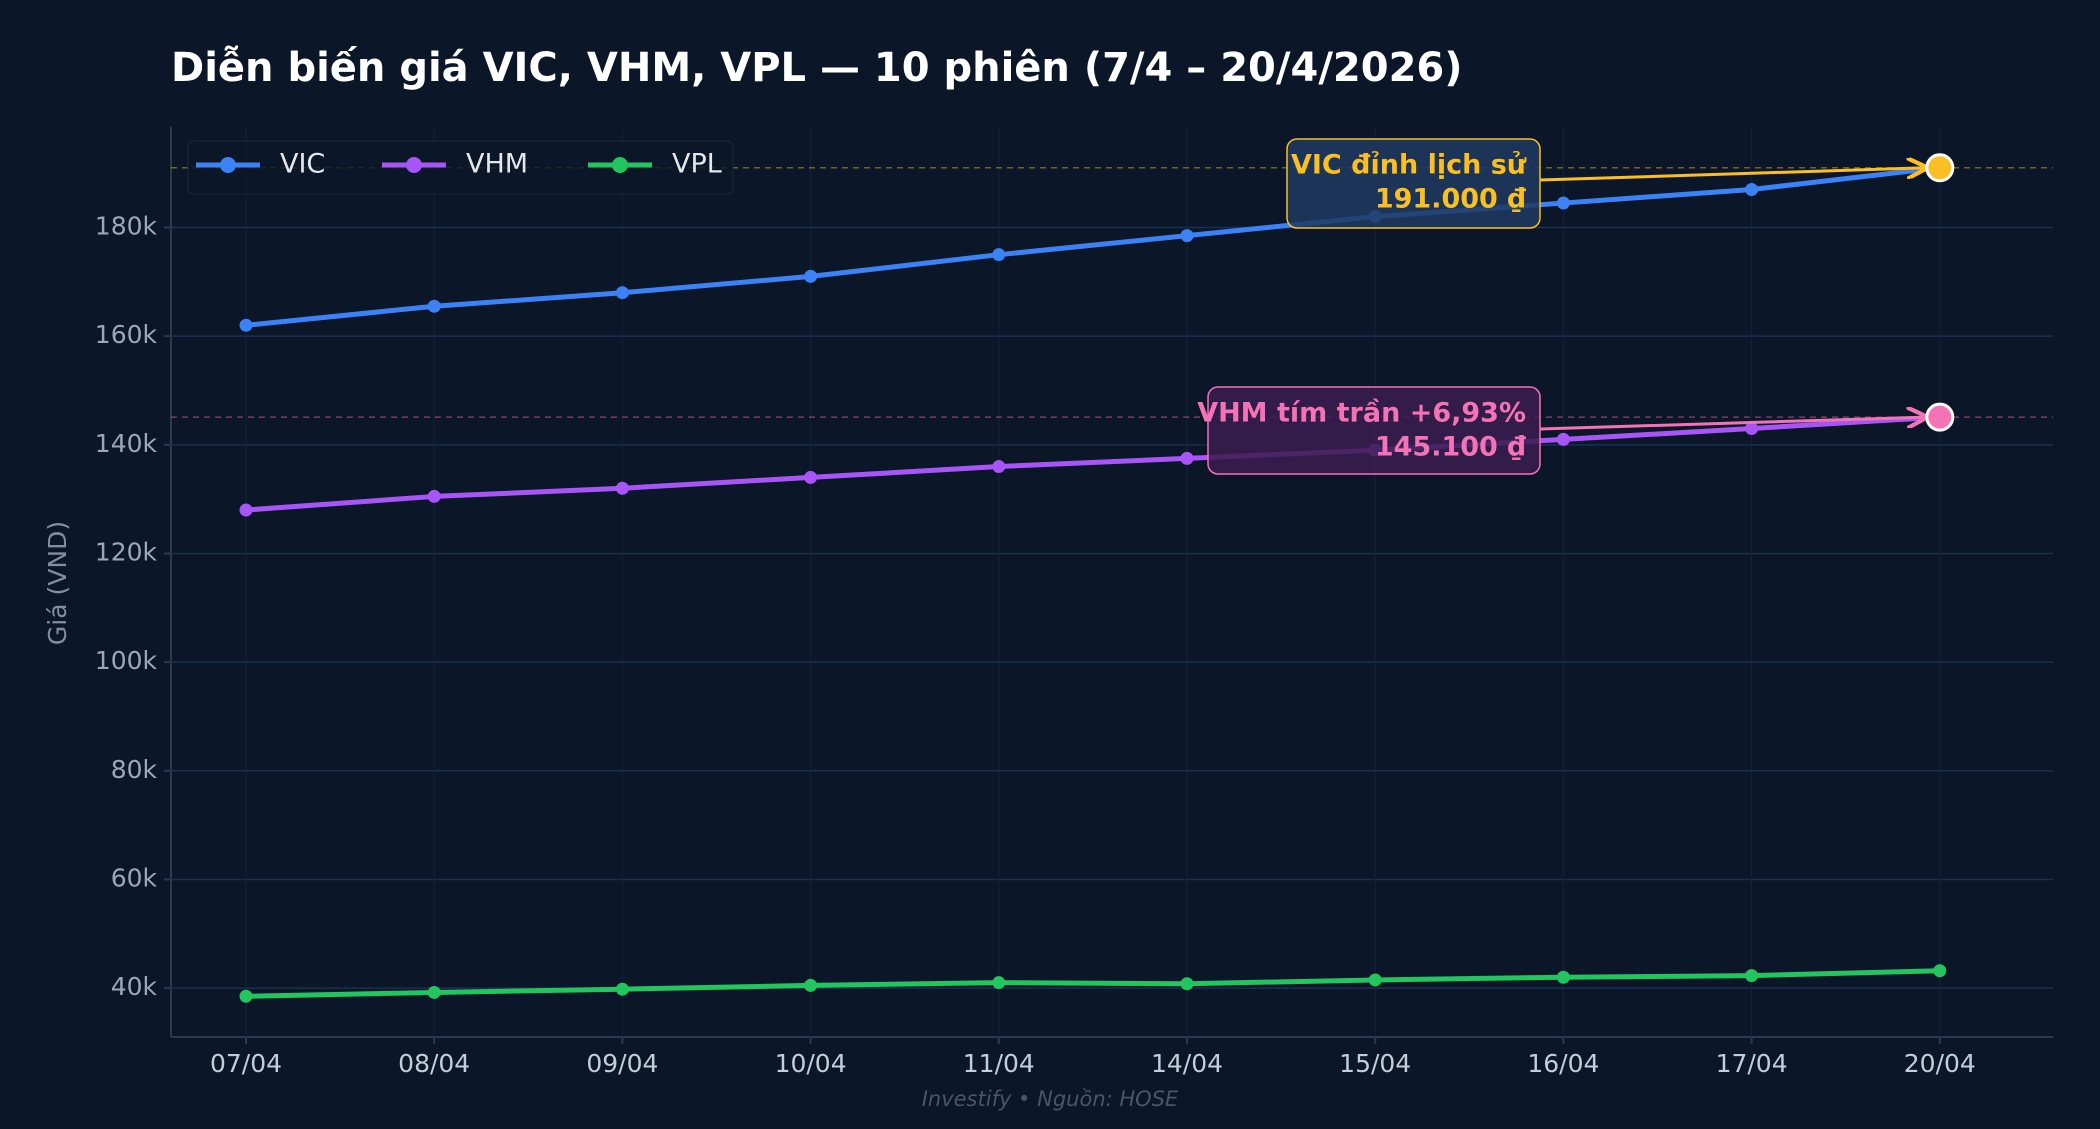 The width and height of the screenshot is (2100, 1129). What do you see at coordinates (1940, 1063) in the screenshot?
I see `x-tick-label: 20/04` at bounding box center [1940, 1063].